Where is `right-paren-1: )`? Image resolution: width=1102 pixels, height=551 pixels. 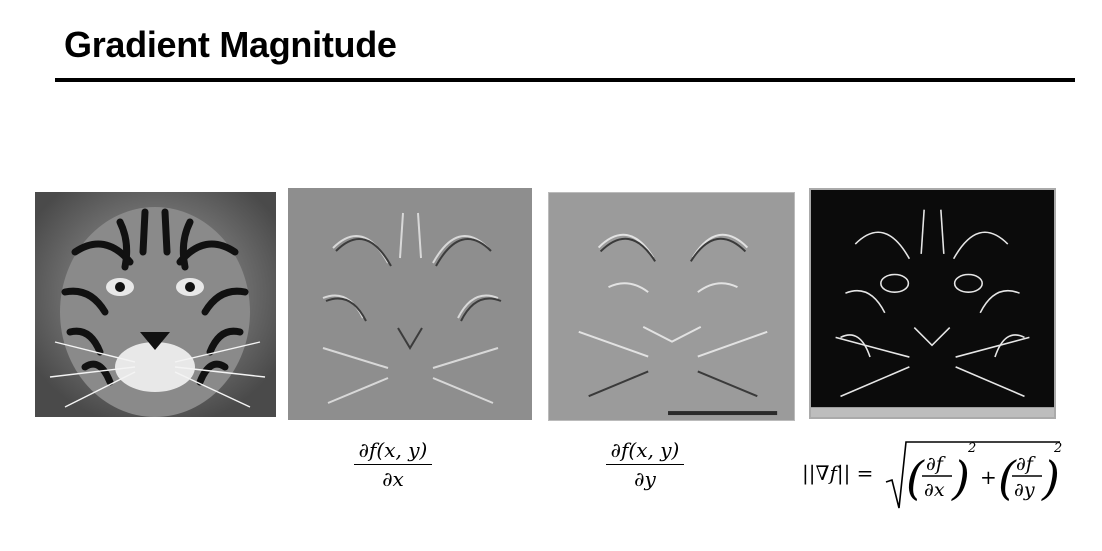 right-paren-1: ) is located at coordinates (960, 478).